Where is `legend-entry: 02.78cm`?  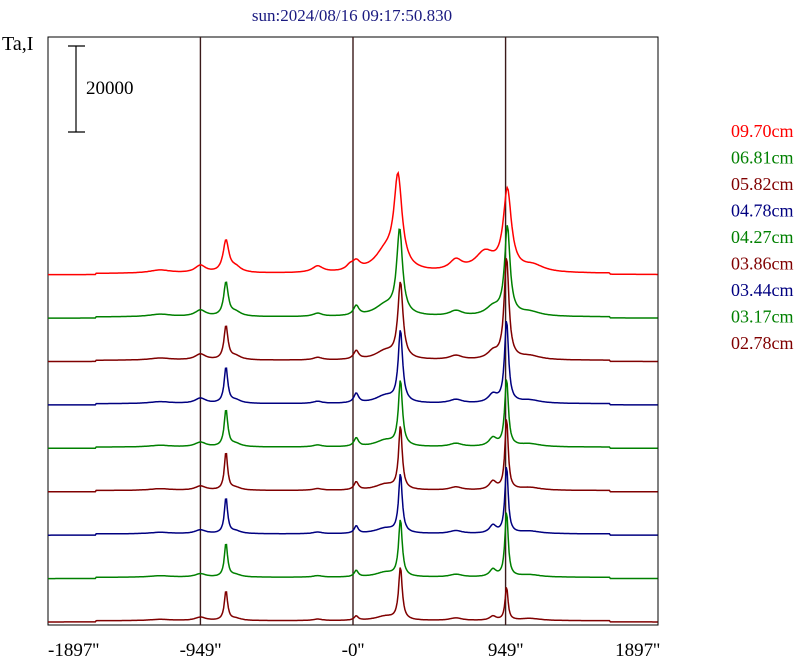 legend-entry: 02.78cm is located at coordinates (762, 343).